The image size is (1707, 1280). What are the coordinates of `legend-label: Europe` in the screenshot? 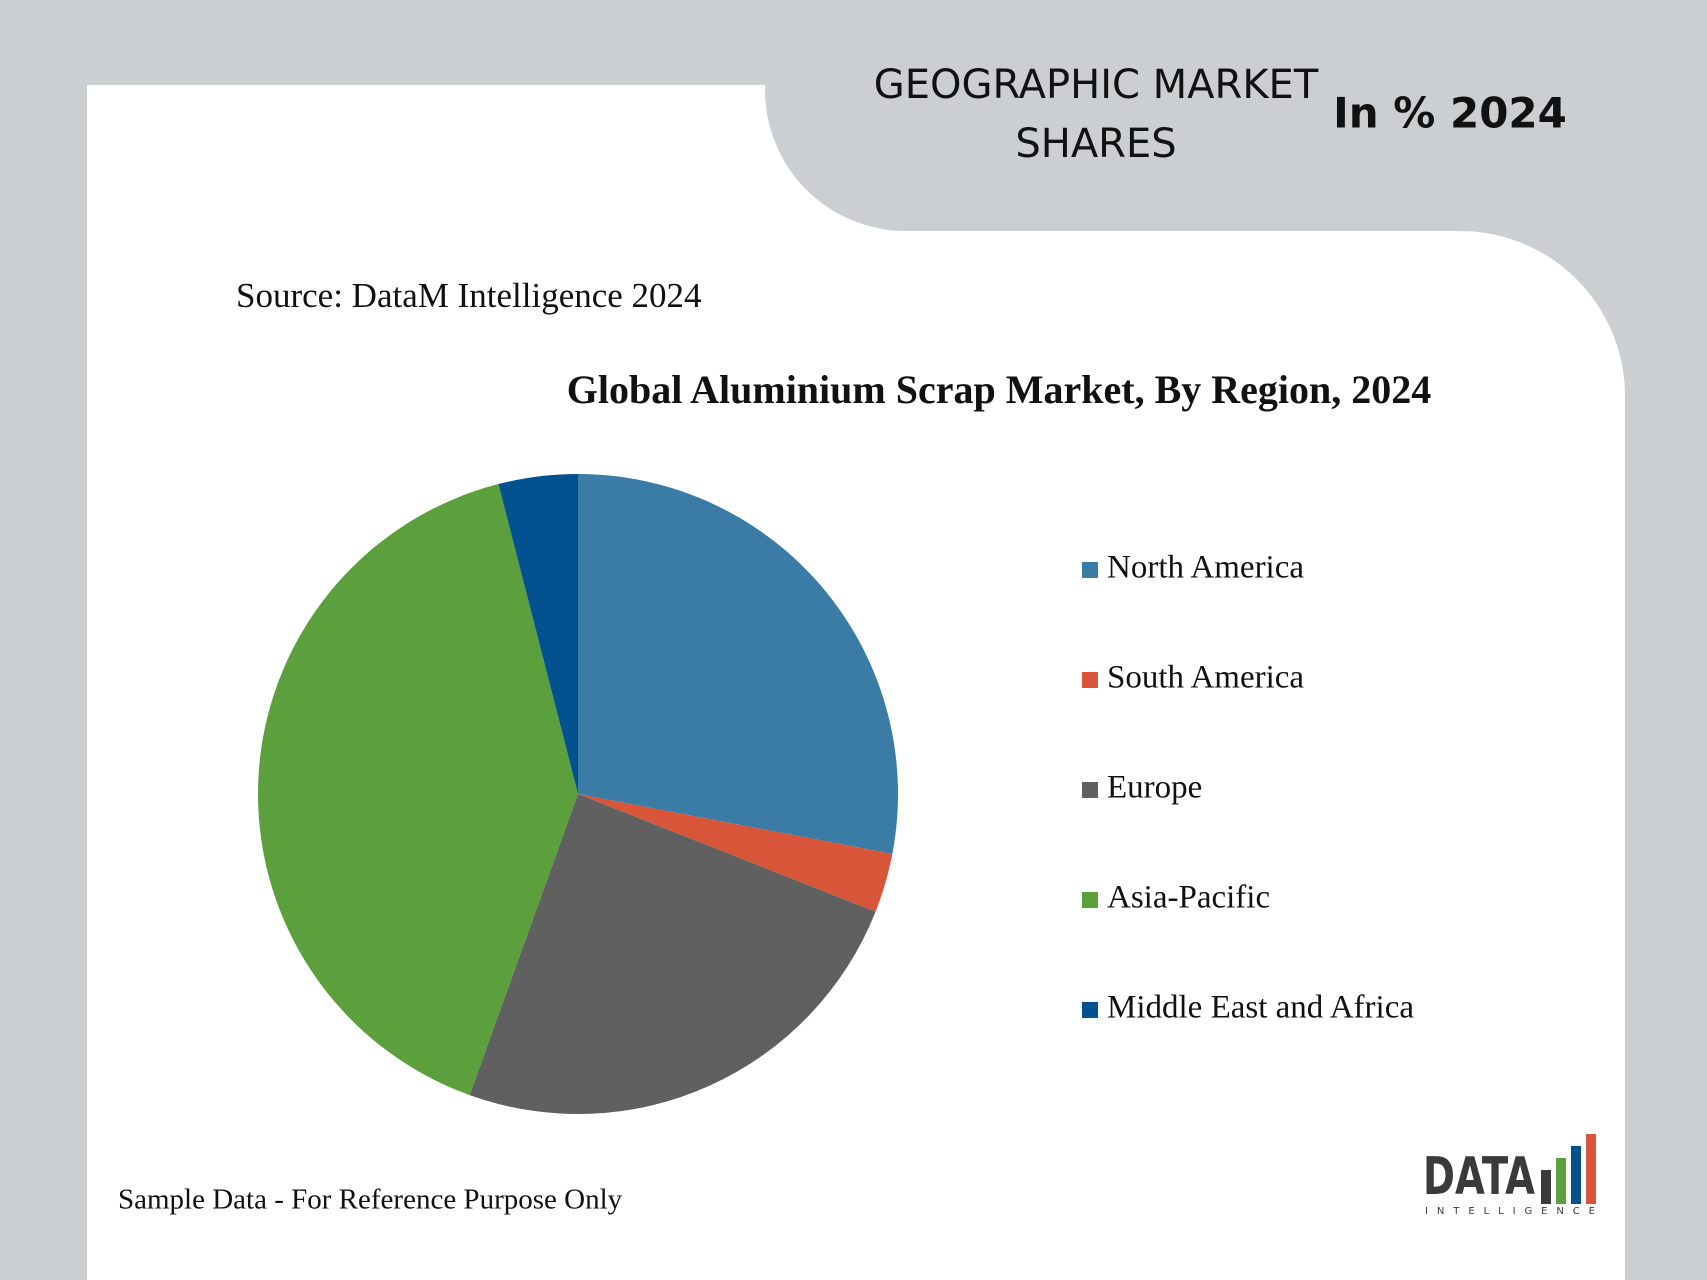 It's located at (1154, 788).